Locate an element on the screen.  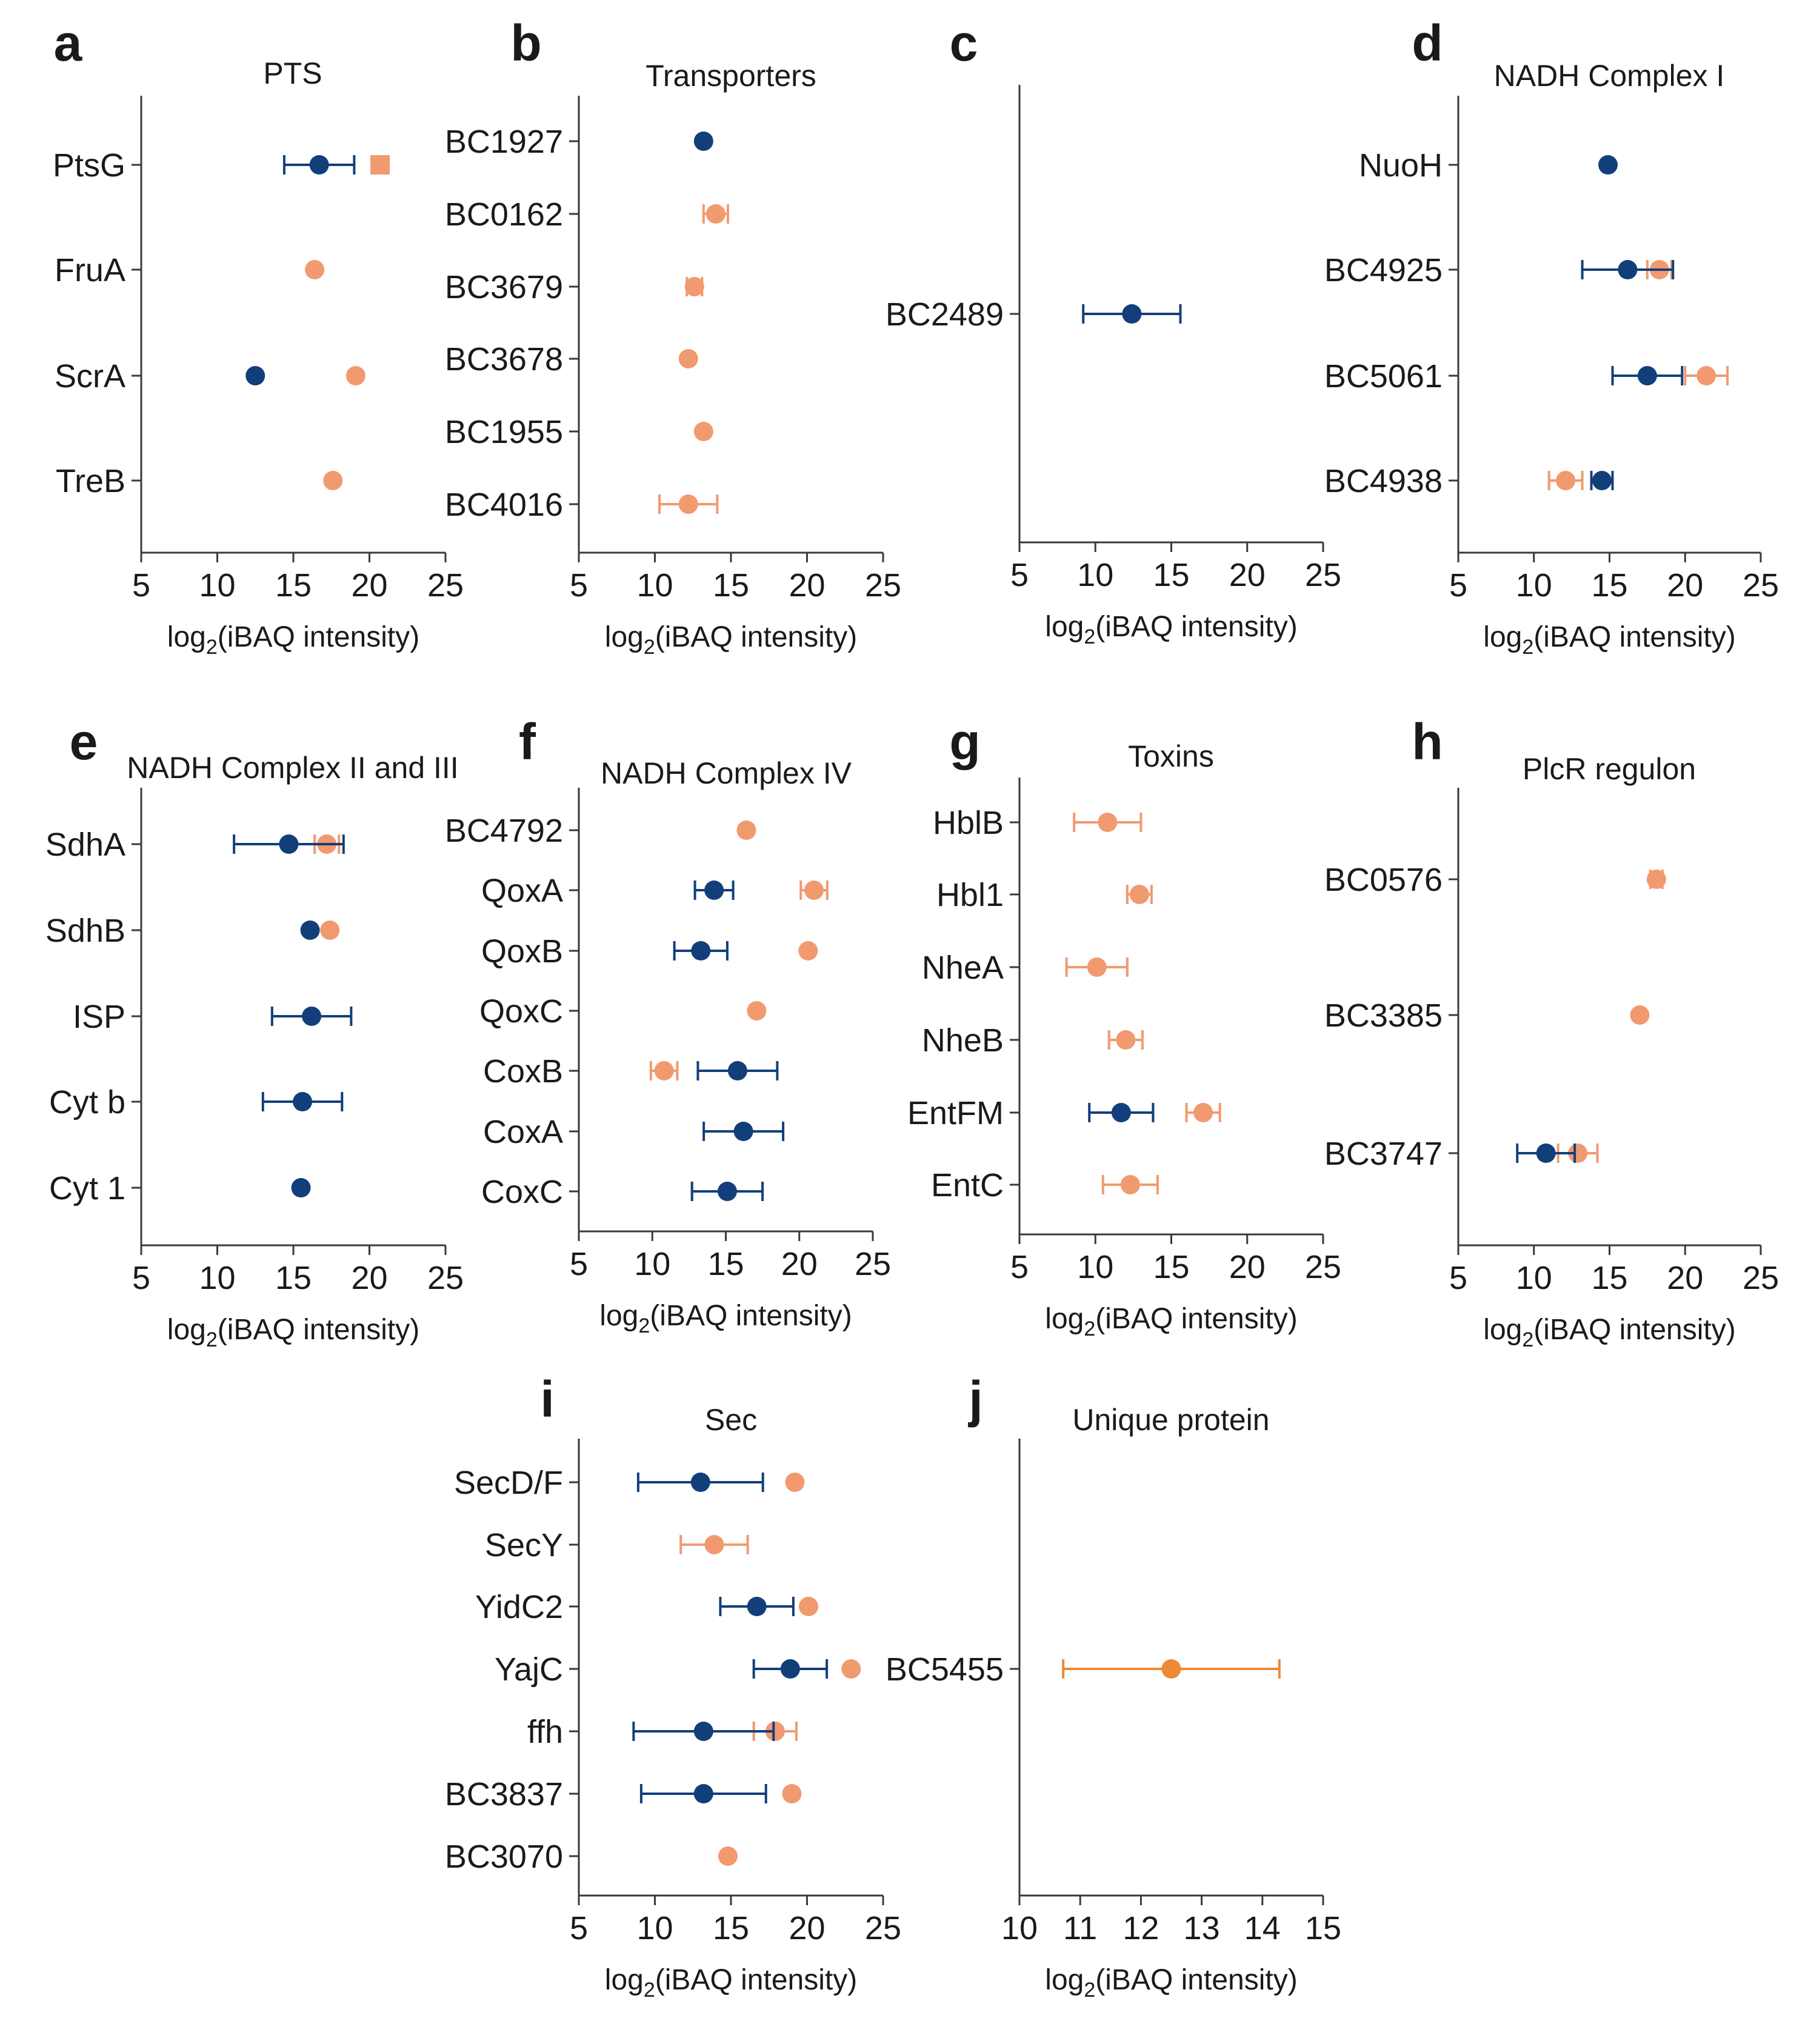
category-label: BC5061 is located at coordinates (1383, 376).